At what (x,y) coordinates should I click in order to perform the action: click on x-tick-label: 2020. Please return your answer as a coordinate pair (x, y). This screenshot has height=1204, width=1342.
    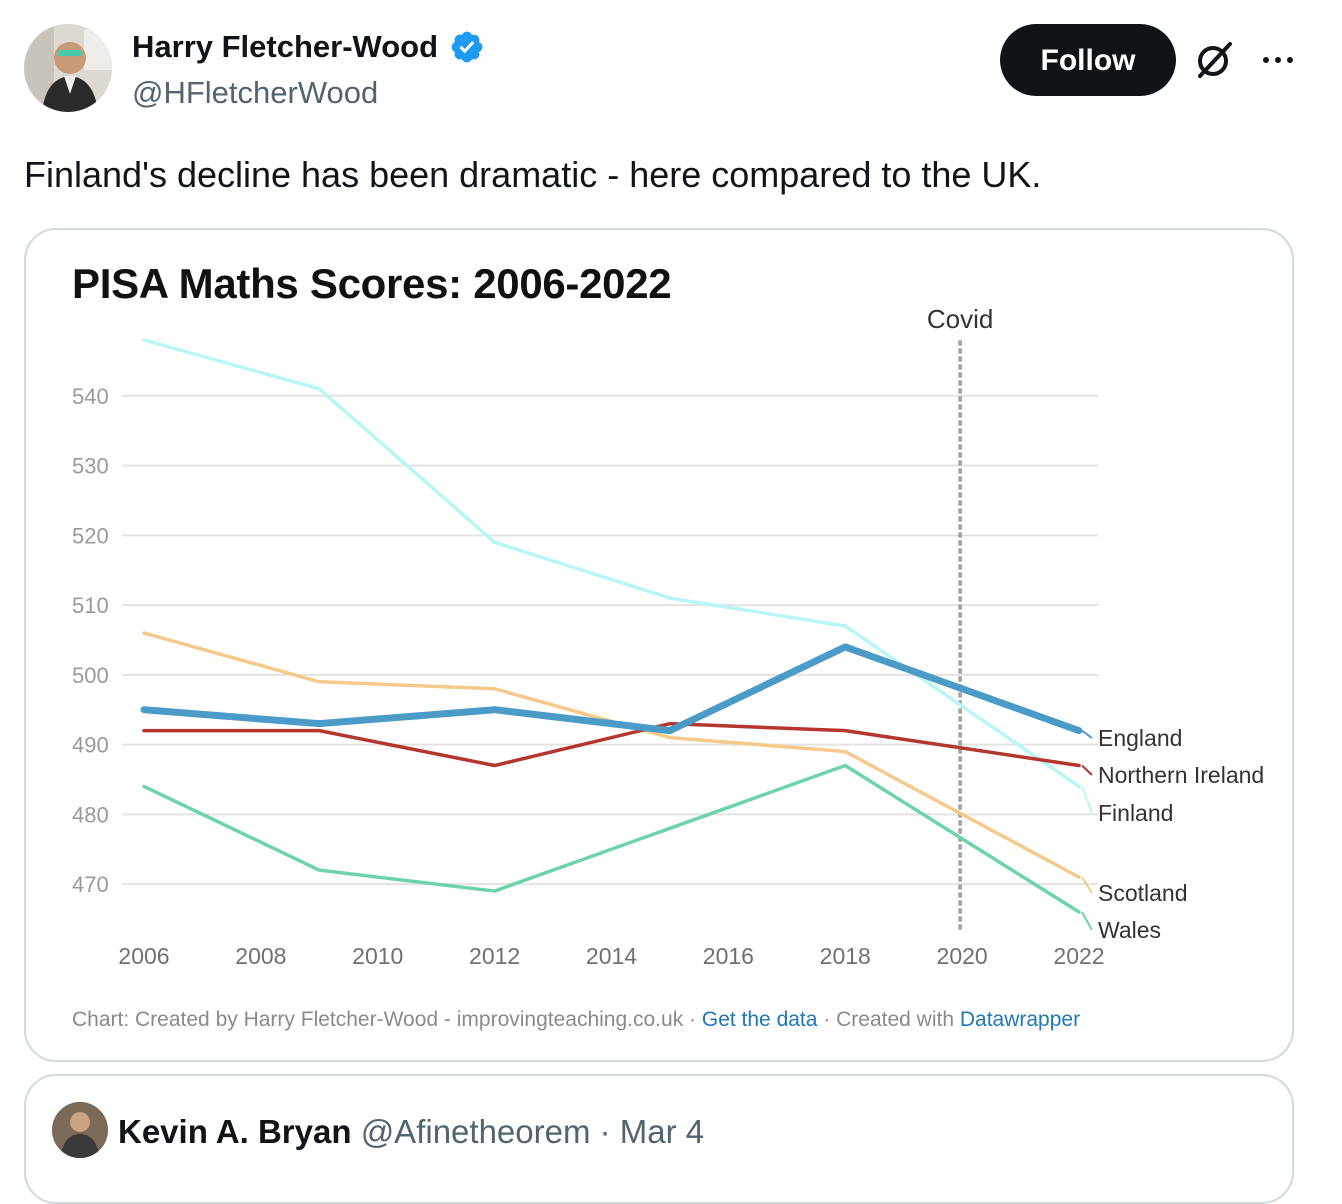
    Looking at the image, I should click on (962, 956).